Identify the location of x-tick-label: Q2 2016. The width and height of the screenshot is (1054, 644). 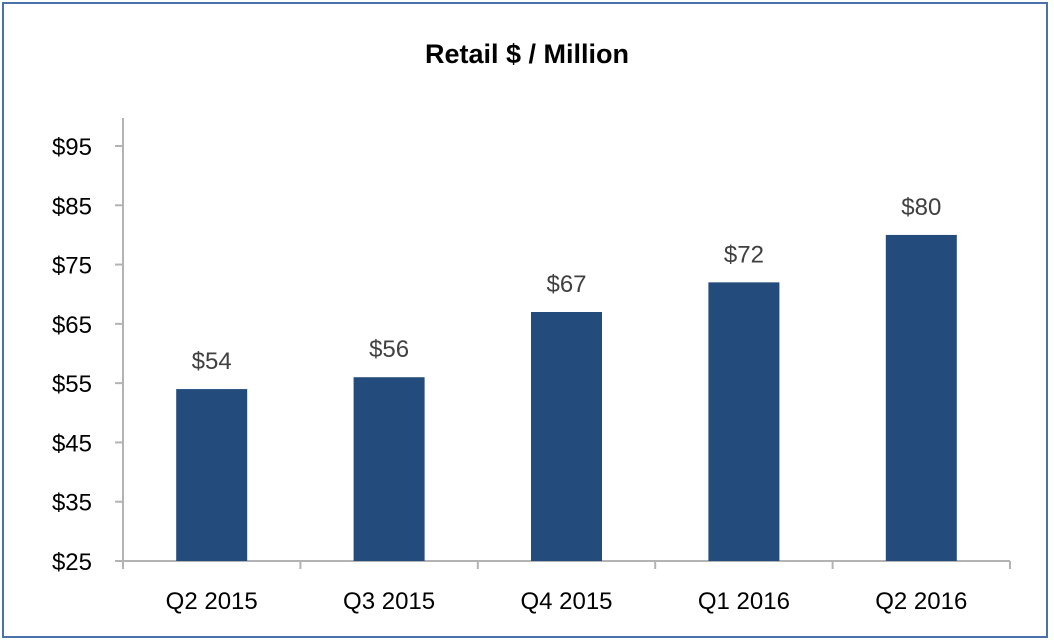
(921, 601).